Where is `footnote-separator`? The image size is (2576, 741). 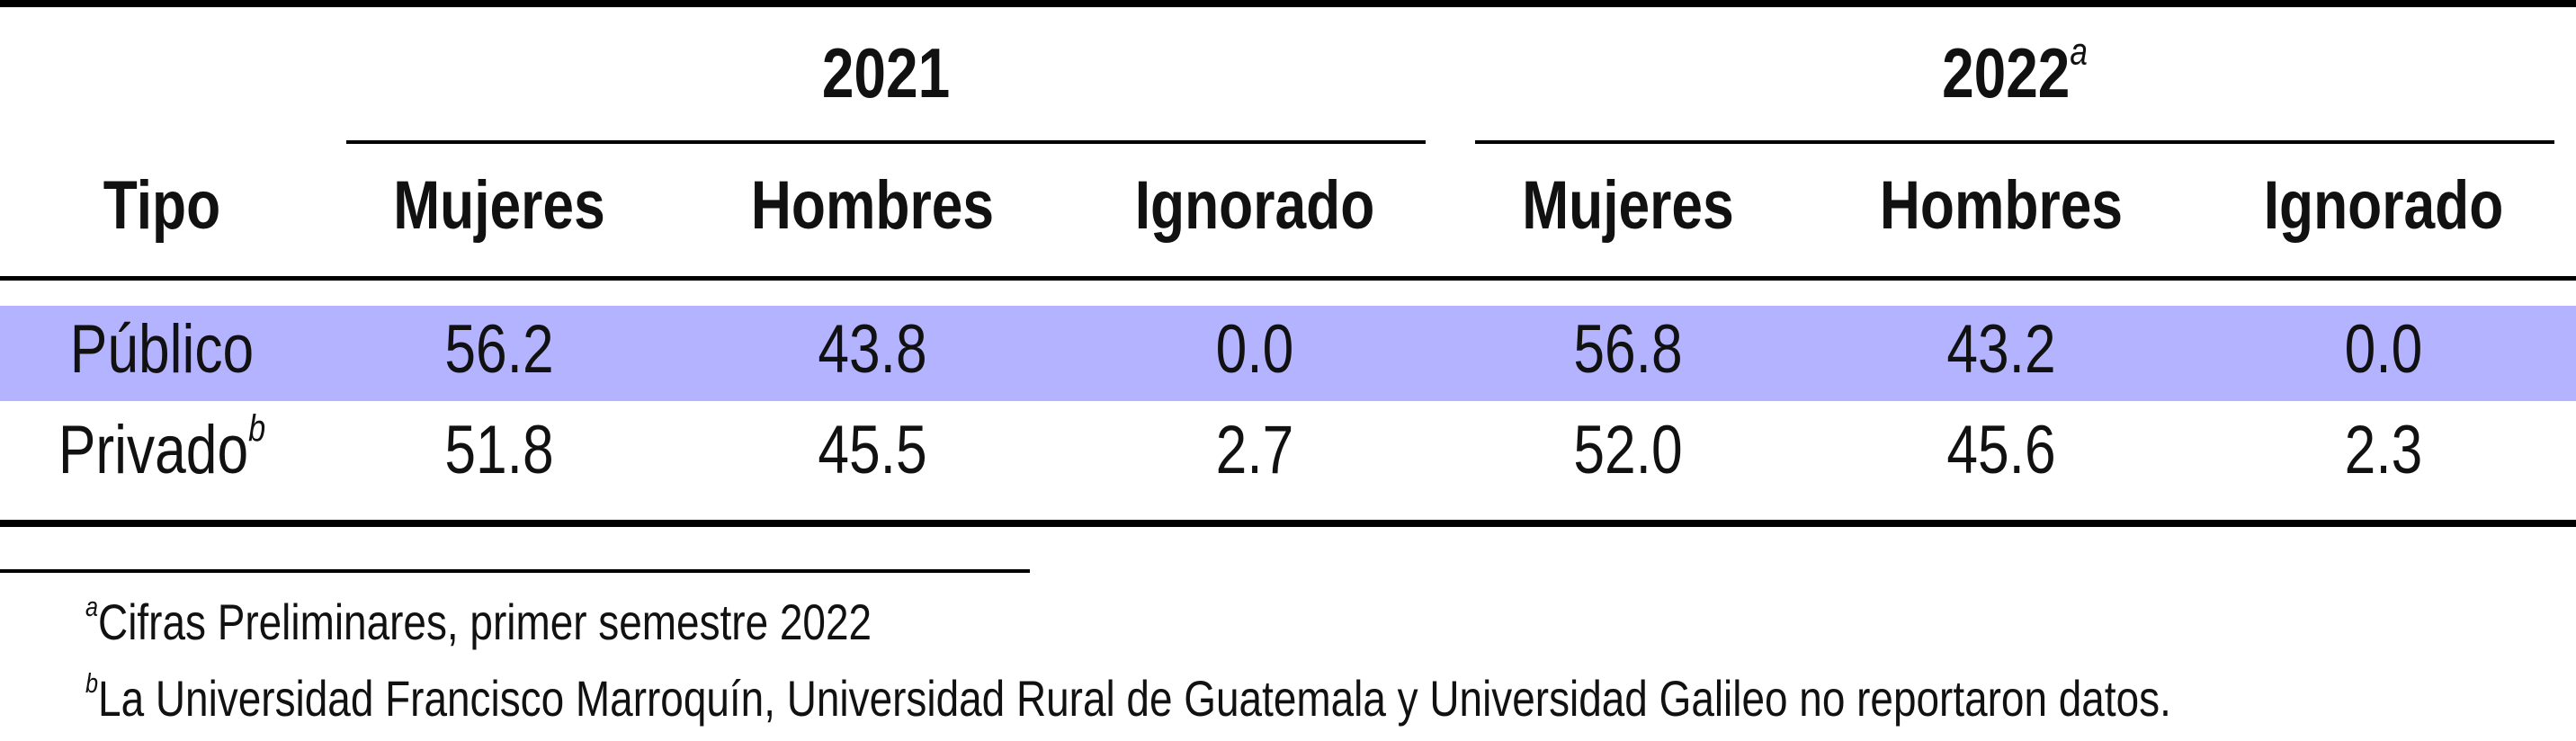 footnote-separator is located at coordinates (515, 571).